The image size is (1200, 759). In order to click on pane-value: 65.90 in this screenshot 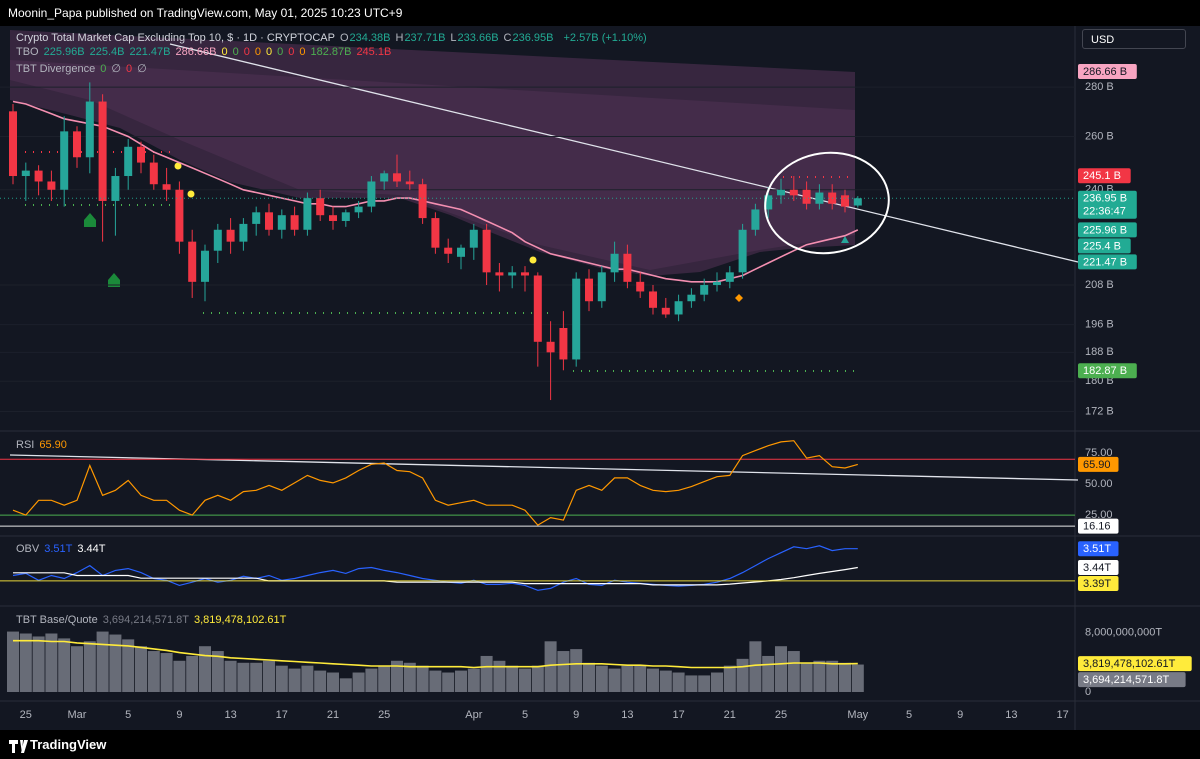, I will do `click(53, 445)`.